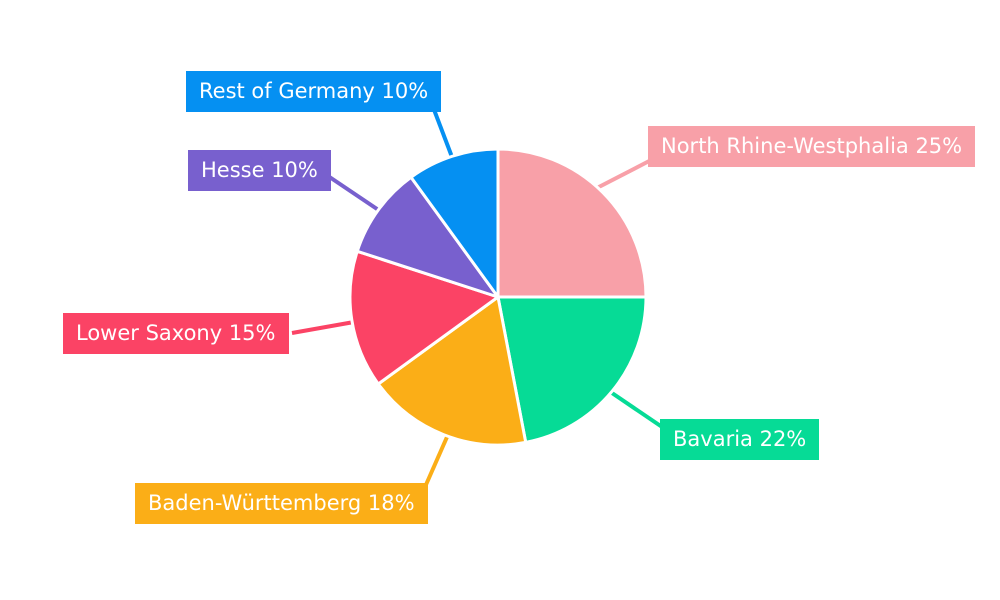 The height and width of the screenshot is (600, 1000). Describe the element at coordinates (572, 223) in the screenshot. I see `pie-slice-north-rhine-westphalia` at that location.